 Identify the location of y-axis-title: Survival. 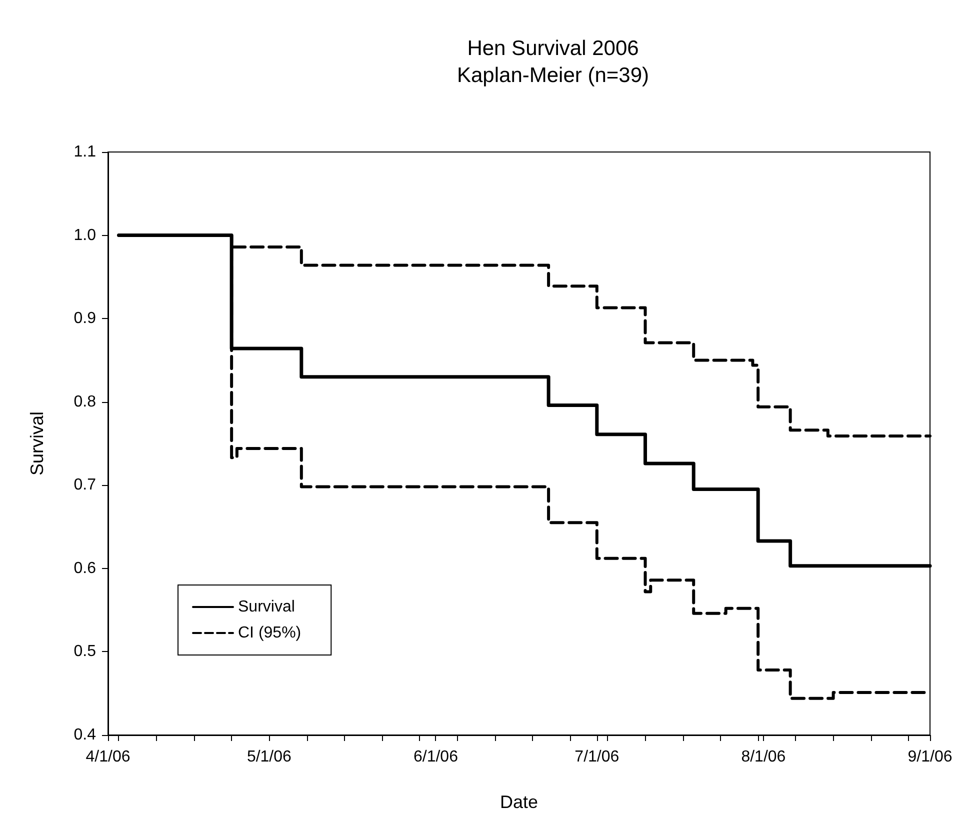
(37, 443).